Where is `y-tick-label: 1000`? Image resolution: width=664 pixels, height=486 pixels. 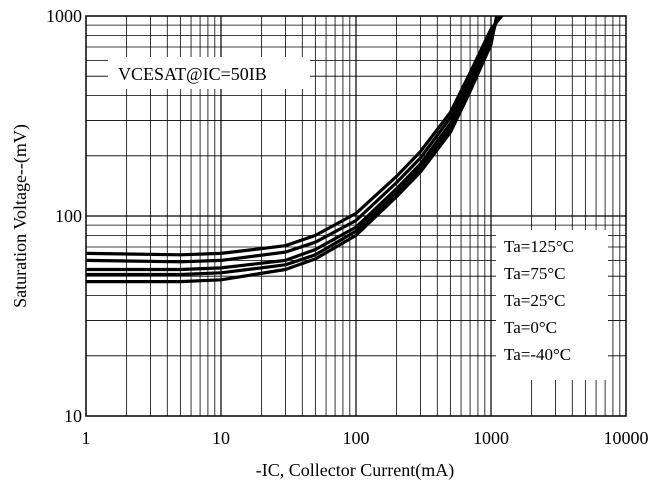 y-tick-label: 1000 is located at coordinates (64, 16).